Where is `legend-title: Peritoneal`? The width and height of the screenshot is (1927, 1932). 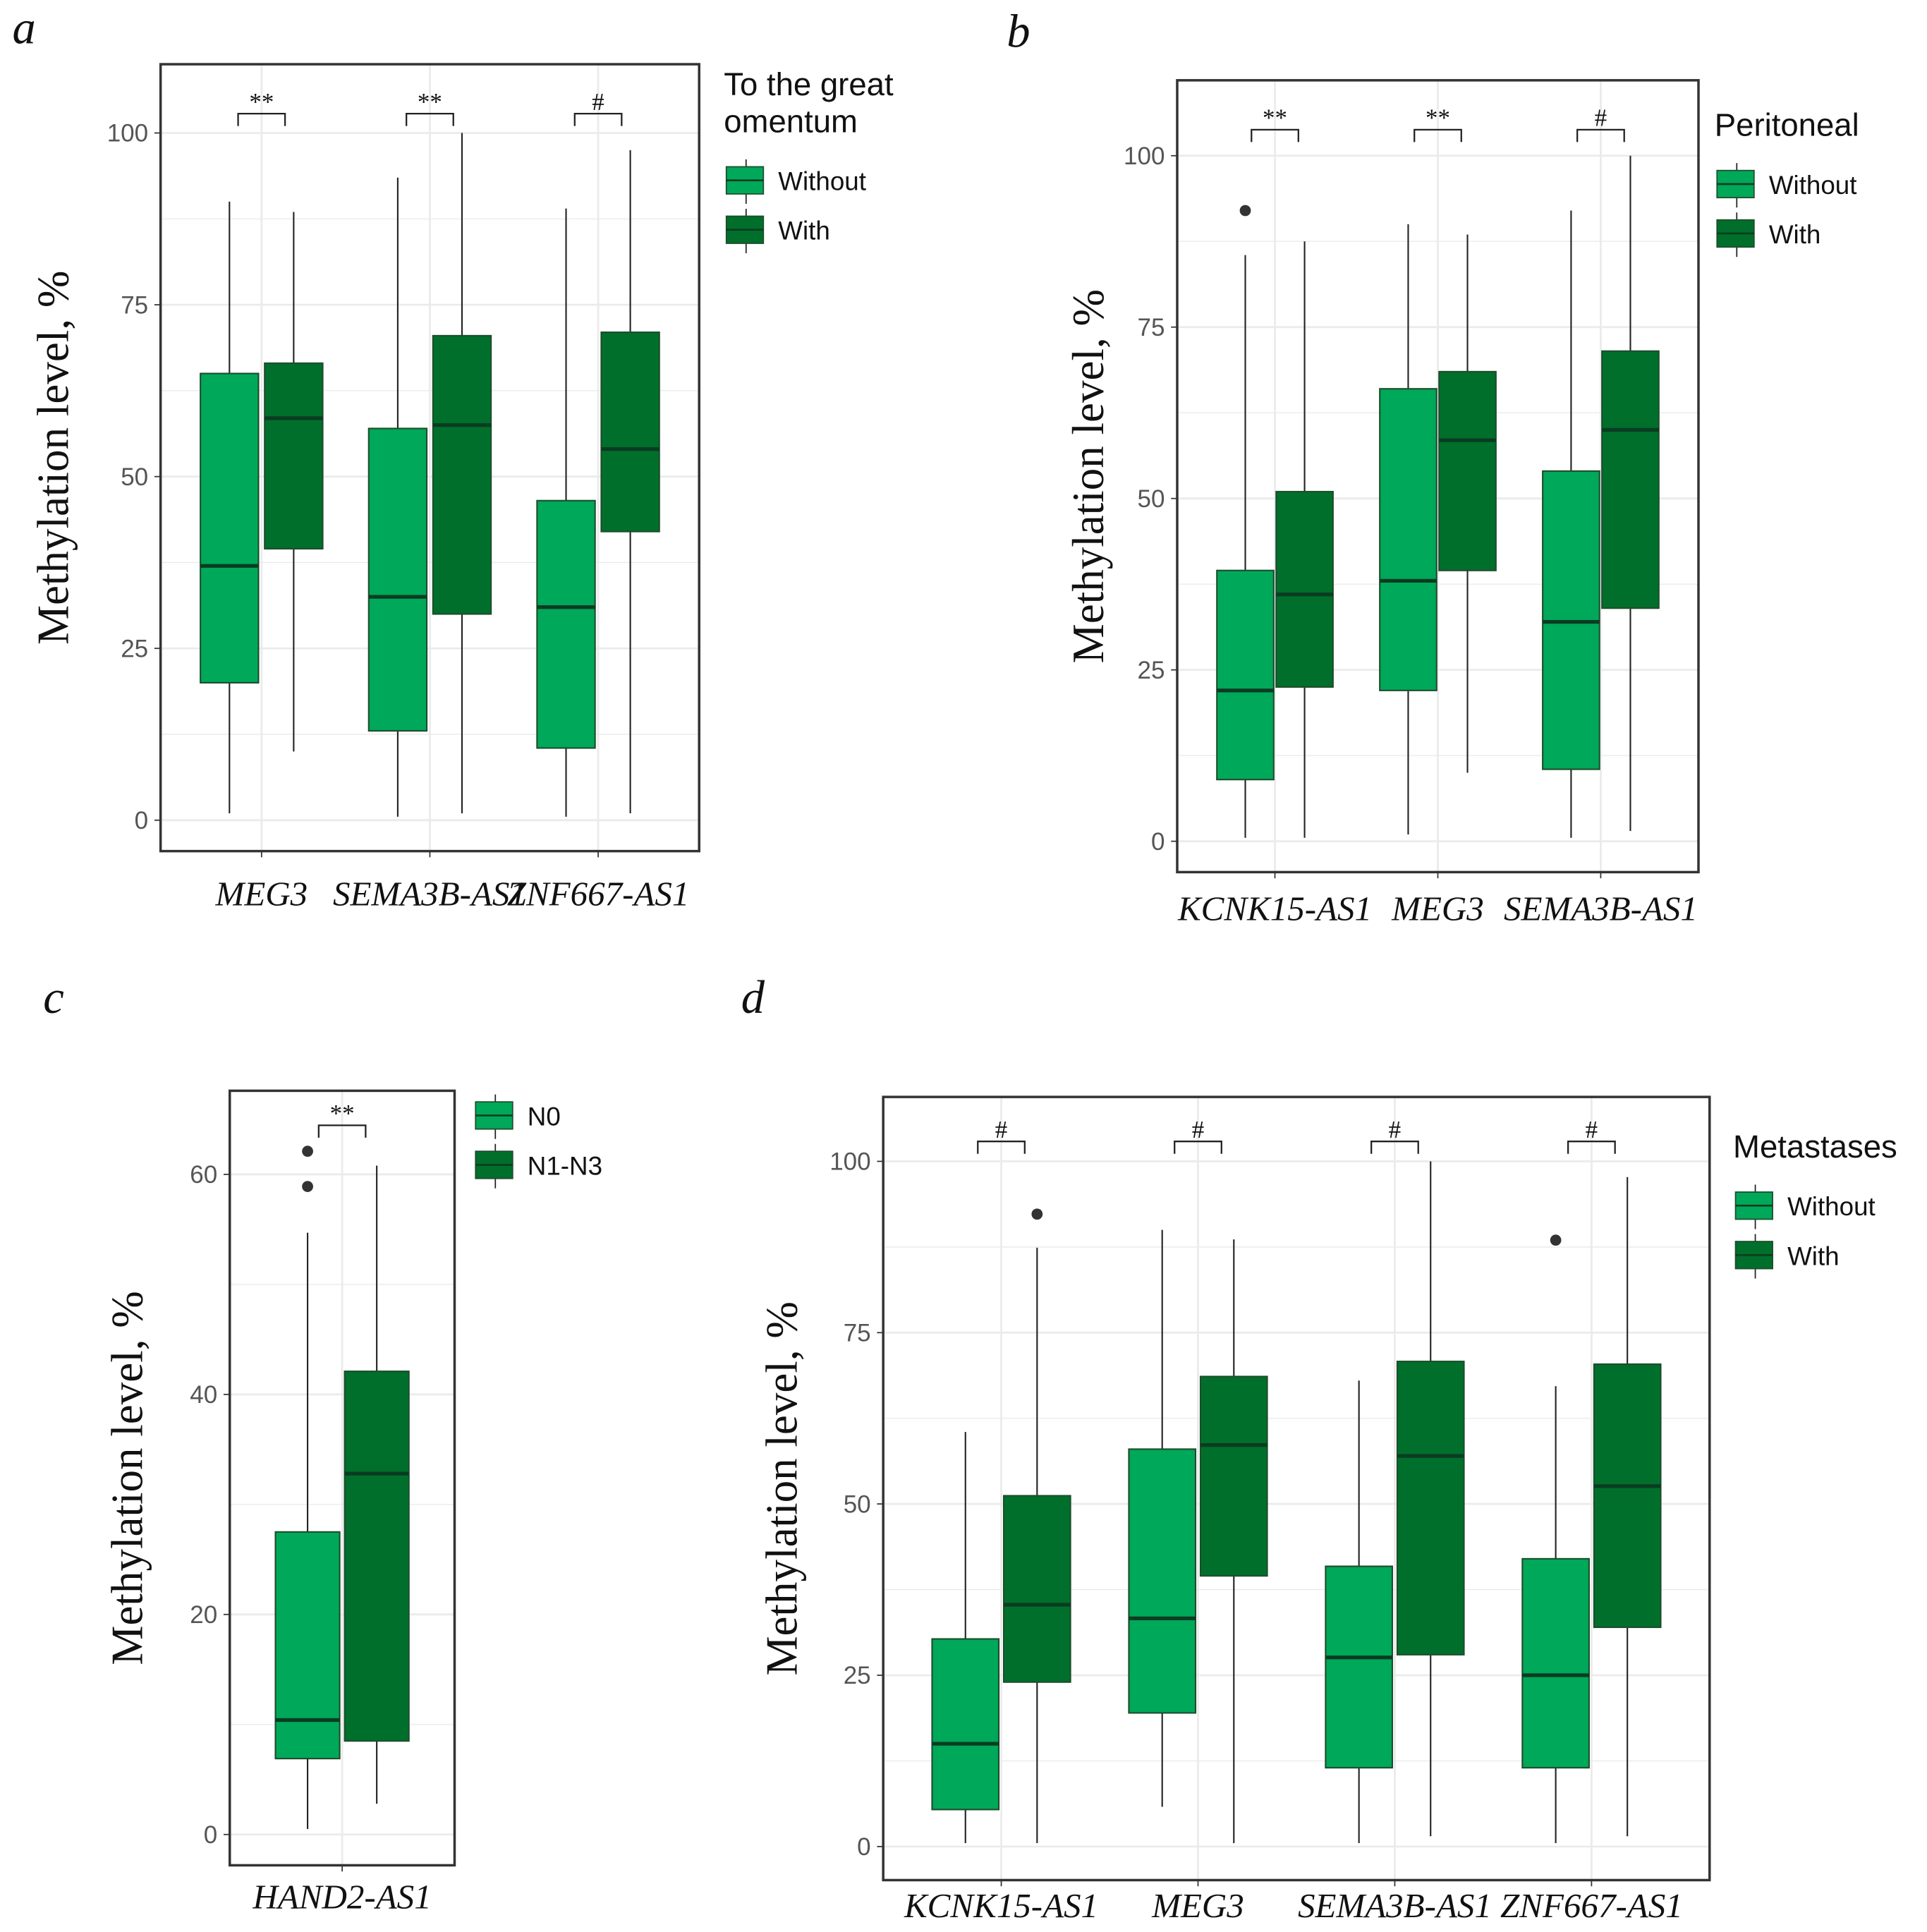
legend-title: Peritoneal is located at coordinates (1787, 125).